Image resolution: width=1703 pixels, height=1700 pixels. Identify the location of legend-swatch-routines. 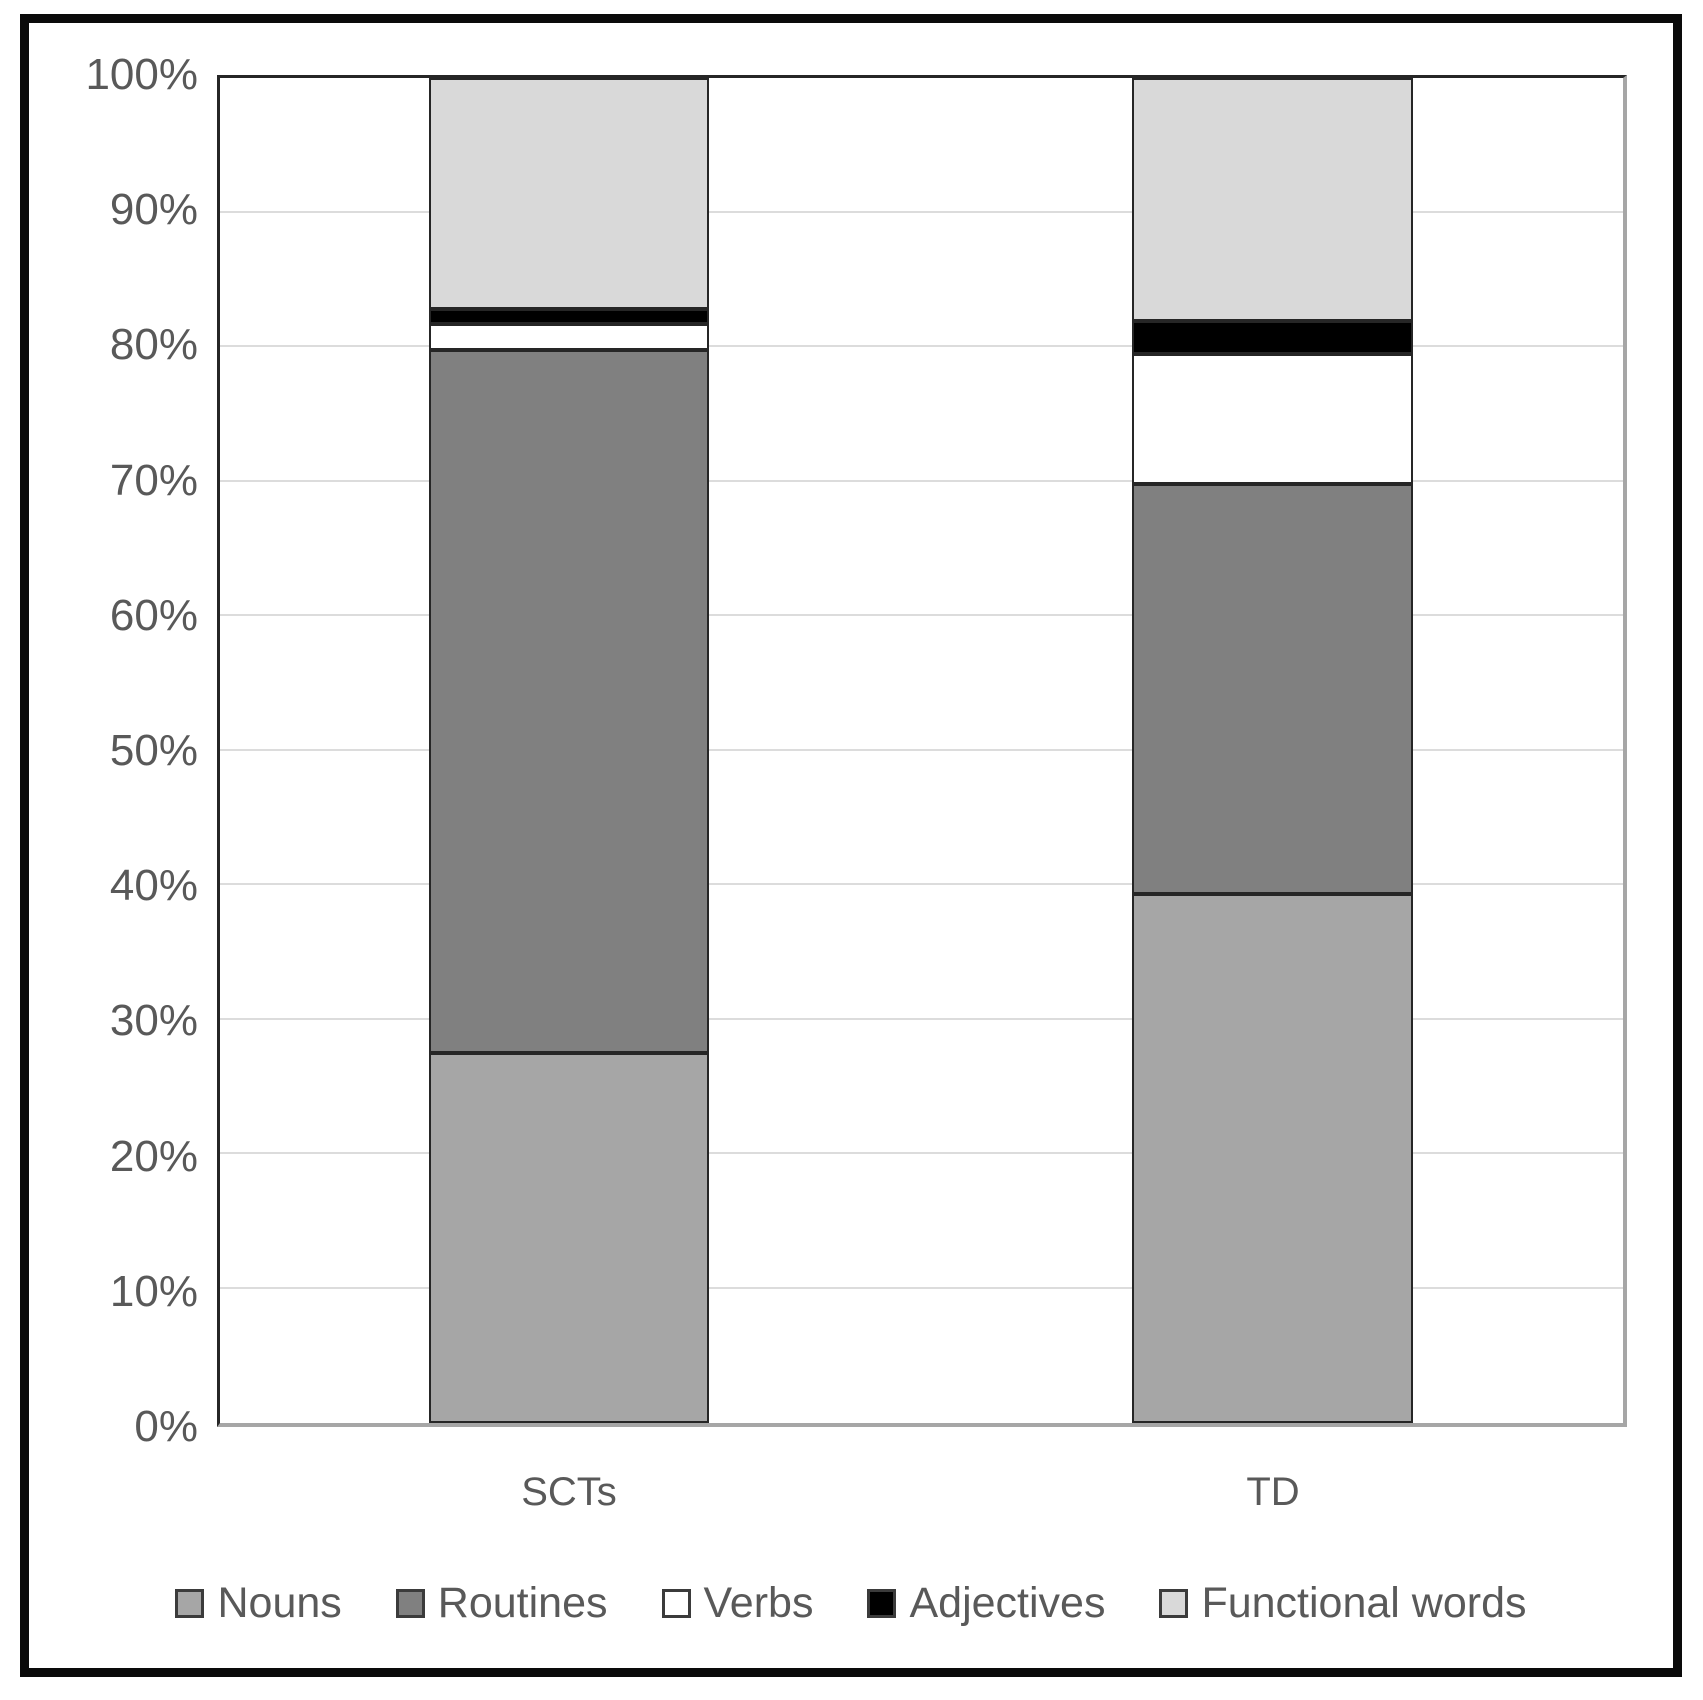
(410, 1603).